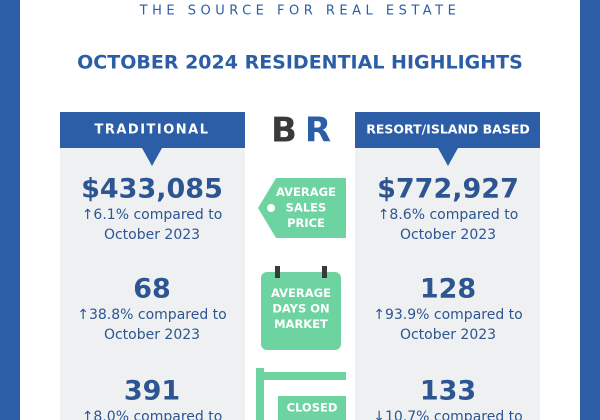  I want to click on sign-board, so click(312, 408).